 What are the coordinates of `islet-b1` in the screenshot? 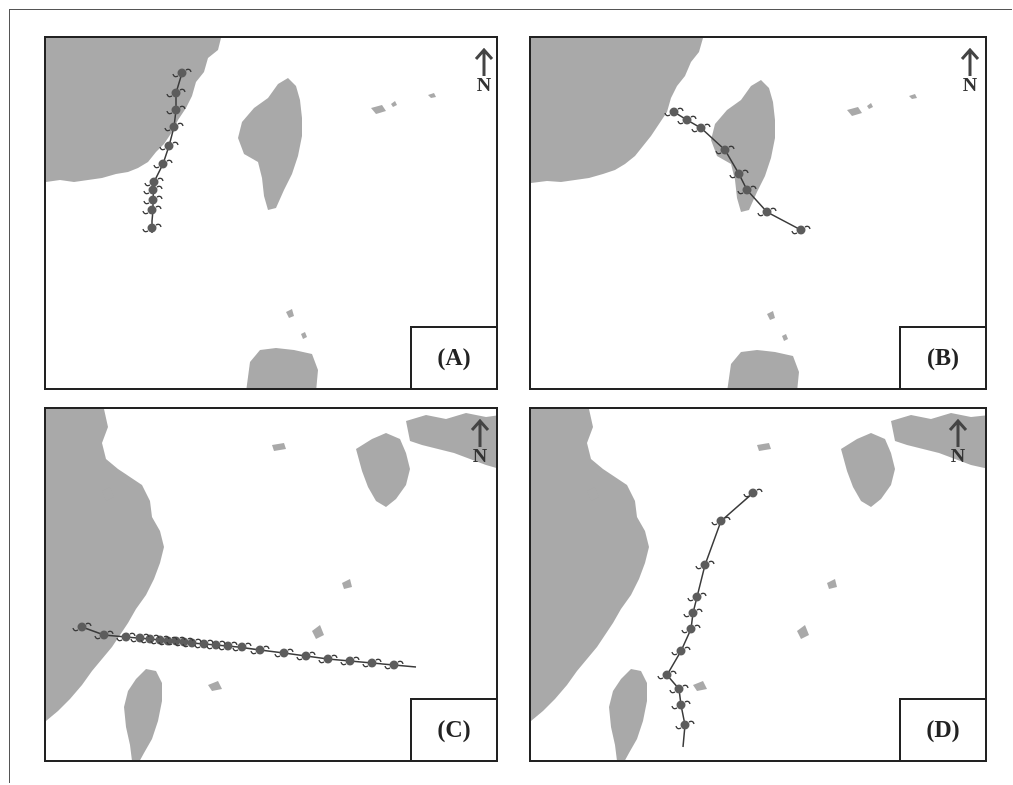 It's located at (854, 111).